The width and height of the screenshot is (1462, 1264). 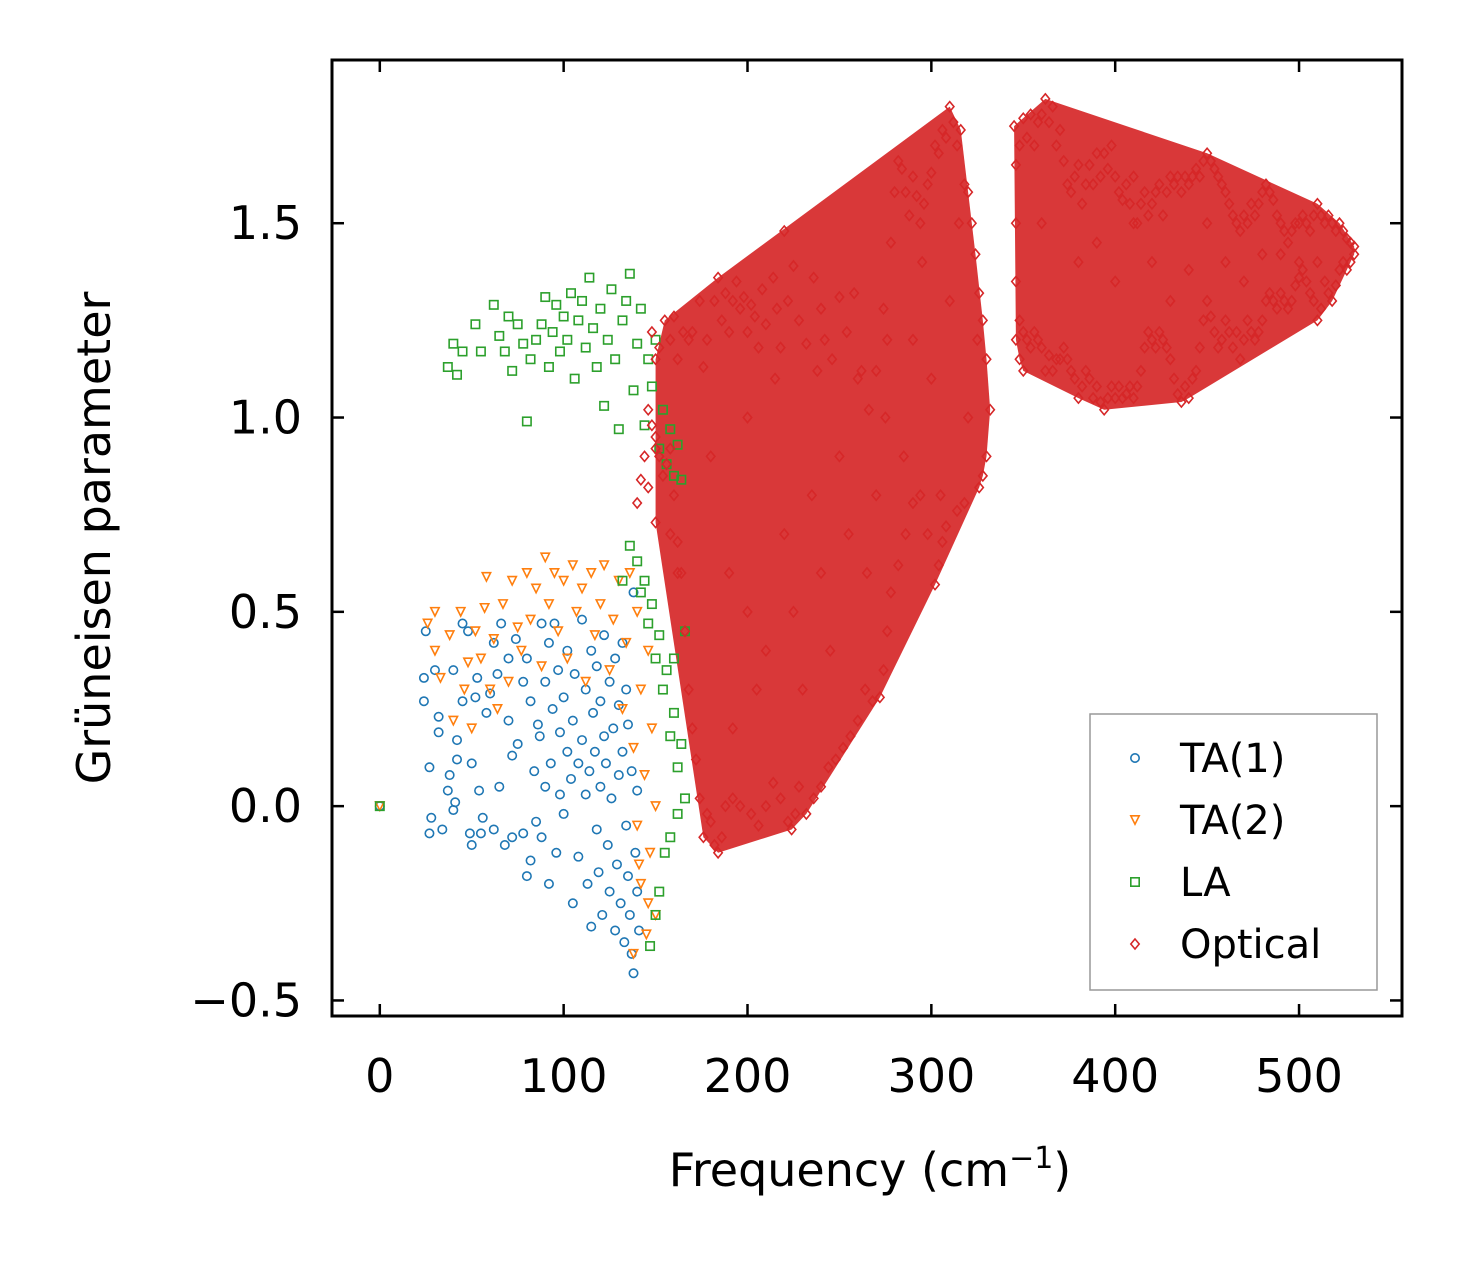 I want to click on legend-label: TA(2), so click(x=1232, y=821).